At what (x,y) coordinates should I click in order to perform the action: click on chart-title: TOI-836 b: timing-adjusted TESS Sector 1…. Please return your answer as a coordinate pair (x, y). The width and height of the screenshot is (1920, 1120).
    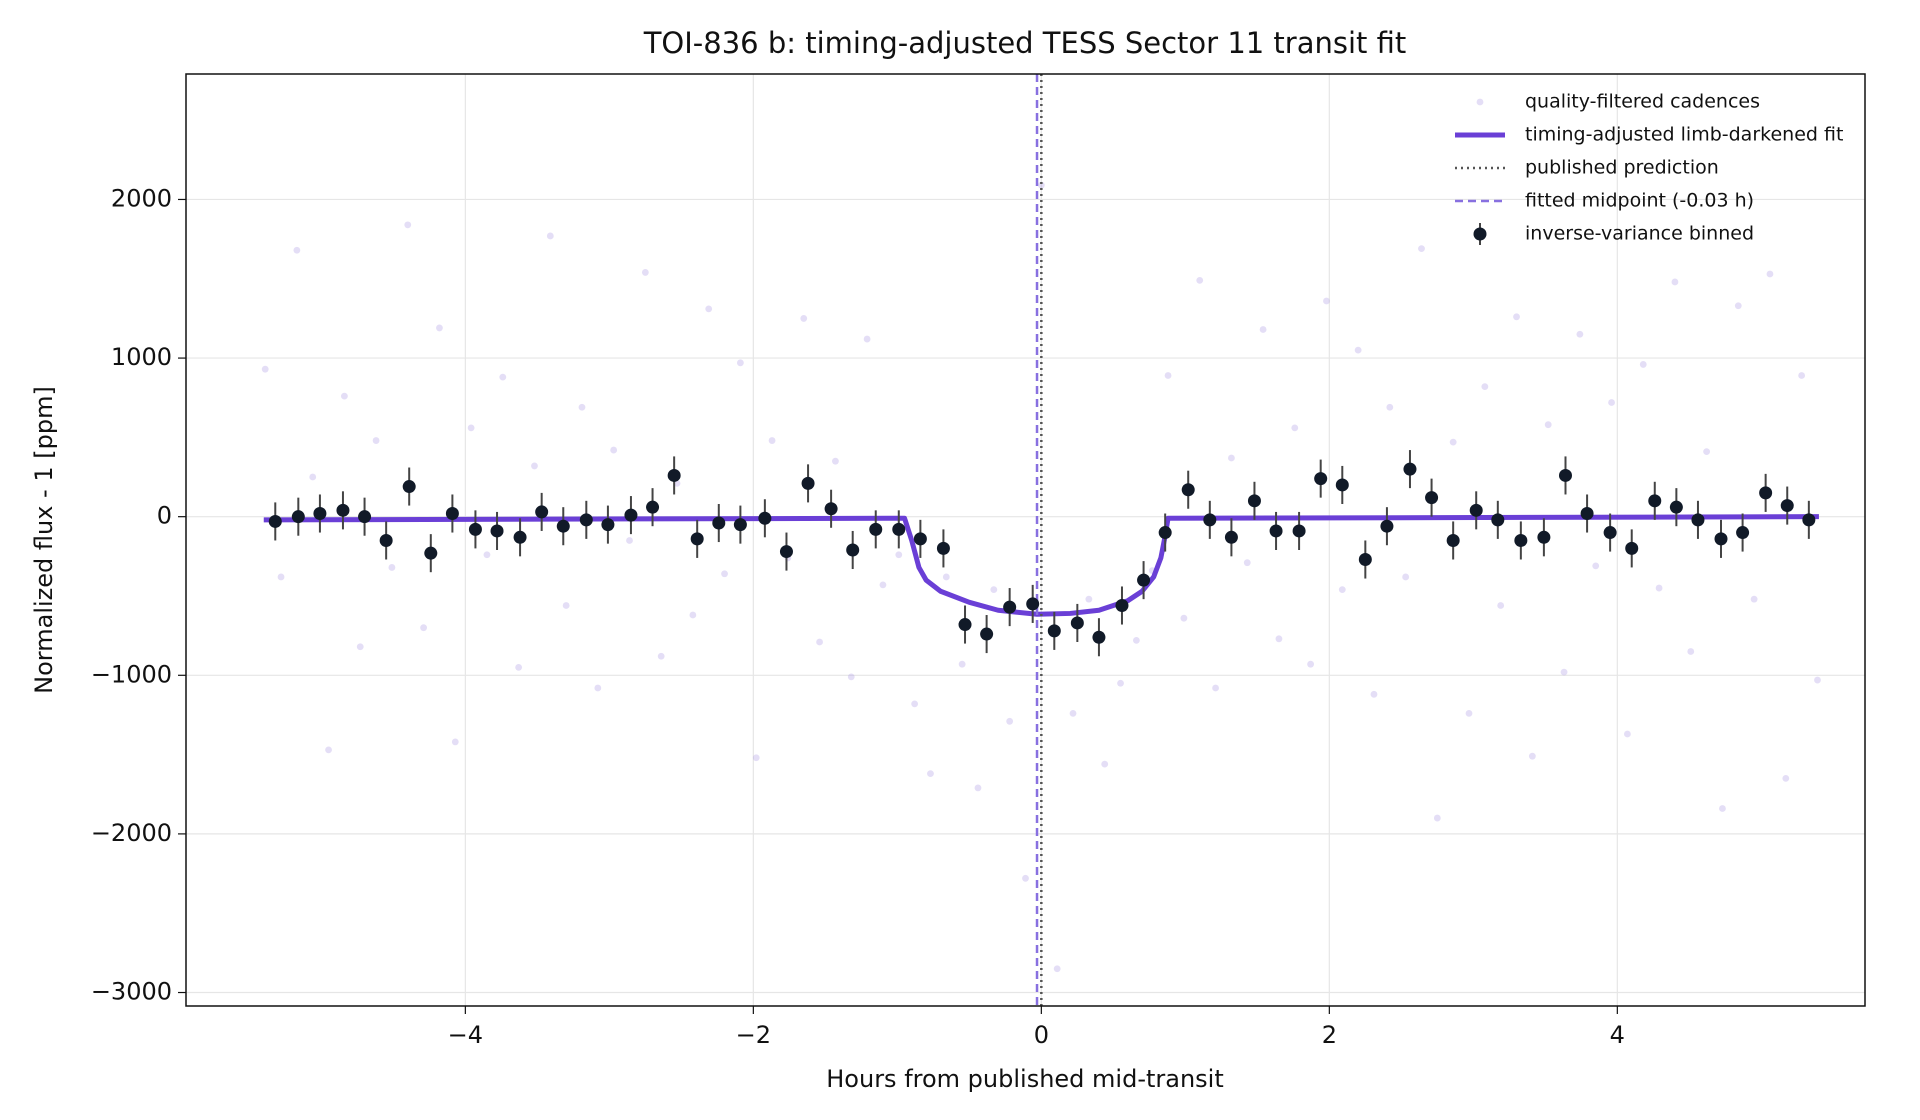
    Looking at the image, I should click on (1025, 43).